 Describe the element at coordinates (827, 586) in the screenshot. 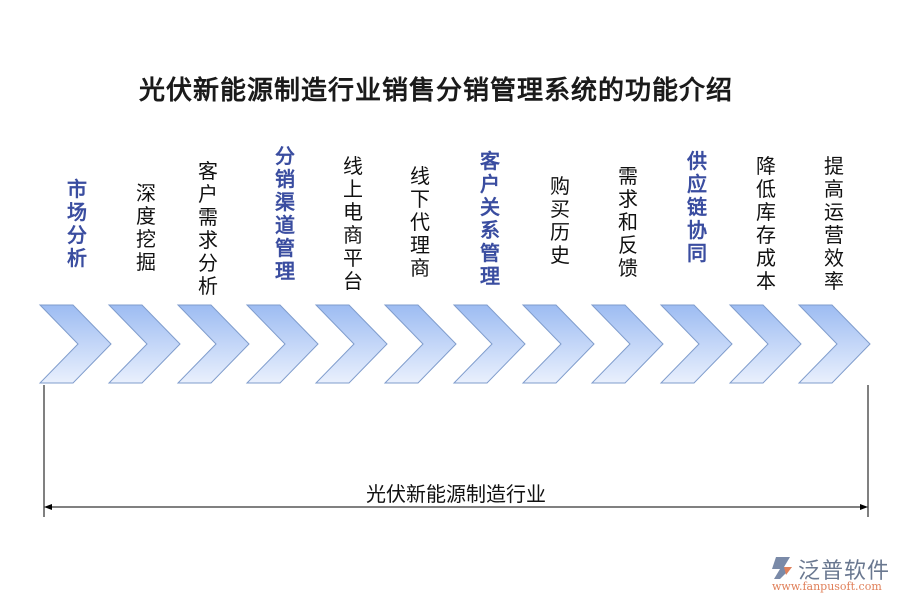

I see `logo-url: www.fanpusoft.com` at that location.